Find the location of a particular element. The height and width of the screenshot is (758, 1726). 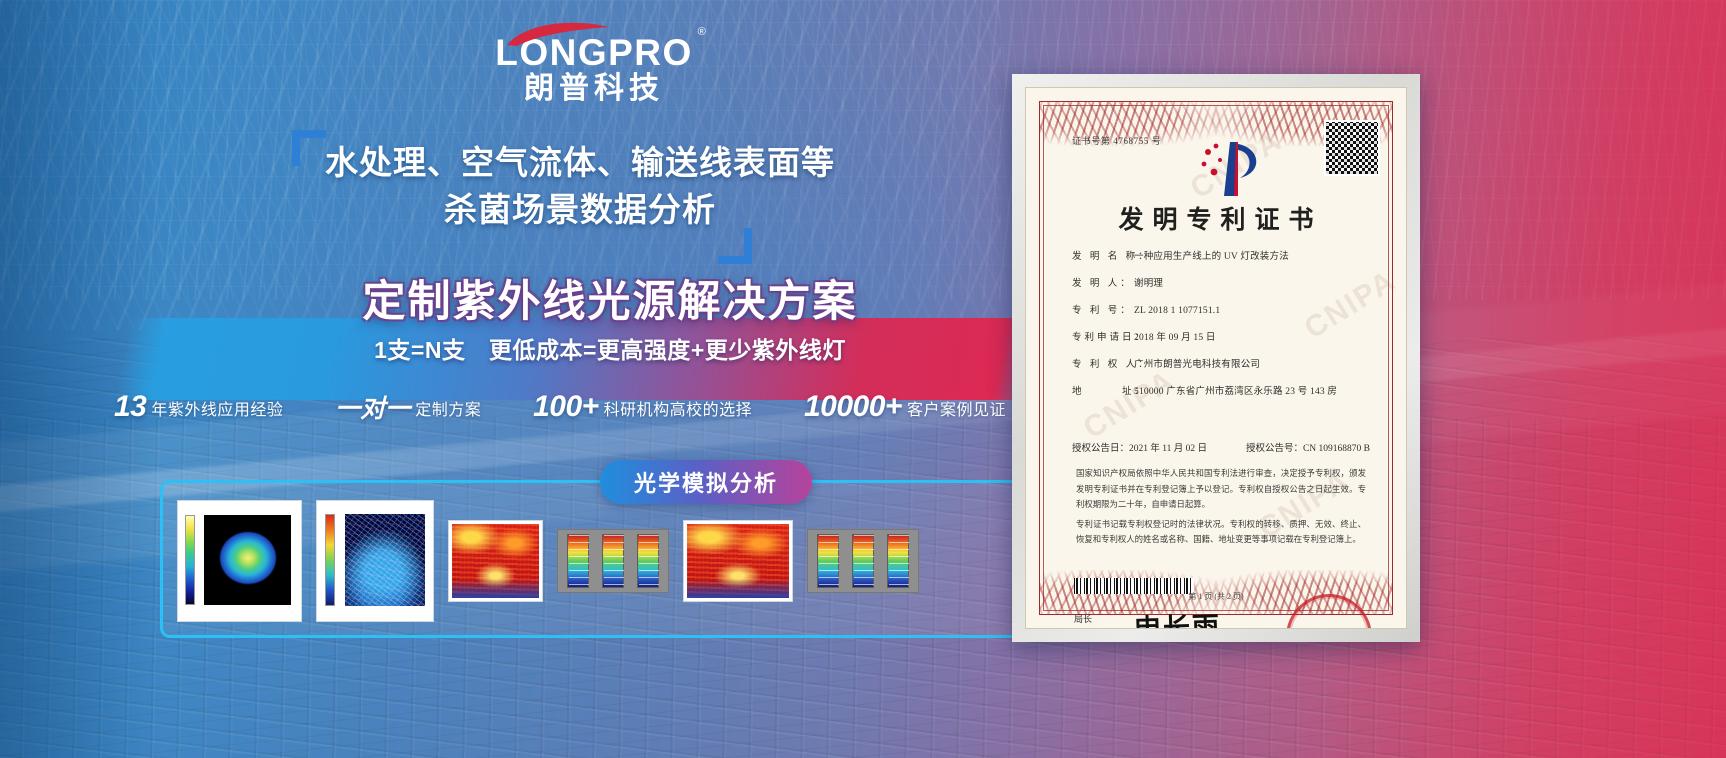

certificate-signer: 局长 申长雨 is located at coordinates (1087, 620).